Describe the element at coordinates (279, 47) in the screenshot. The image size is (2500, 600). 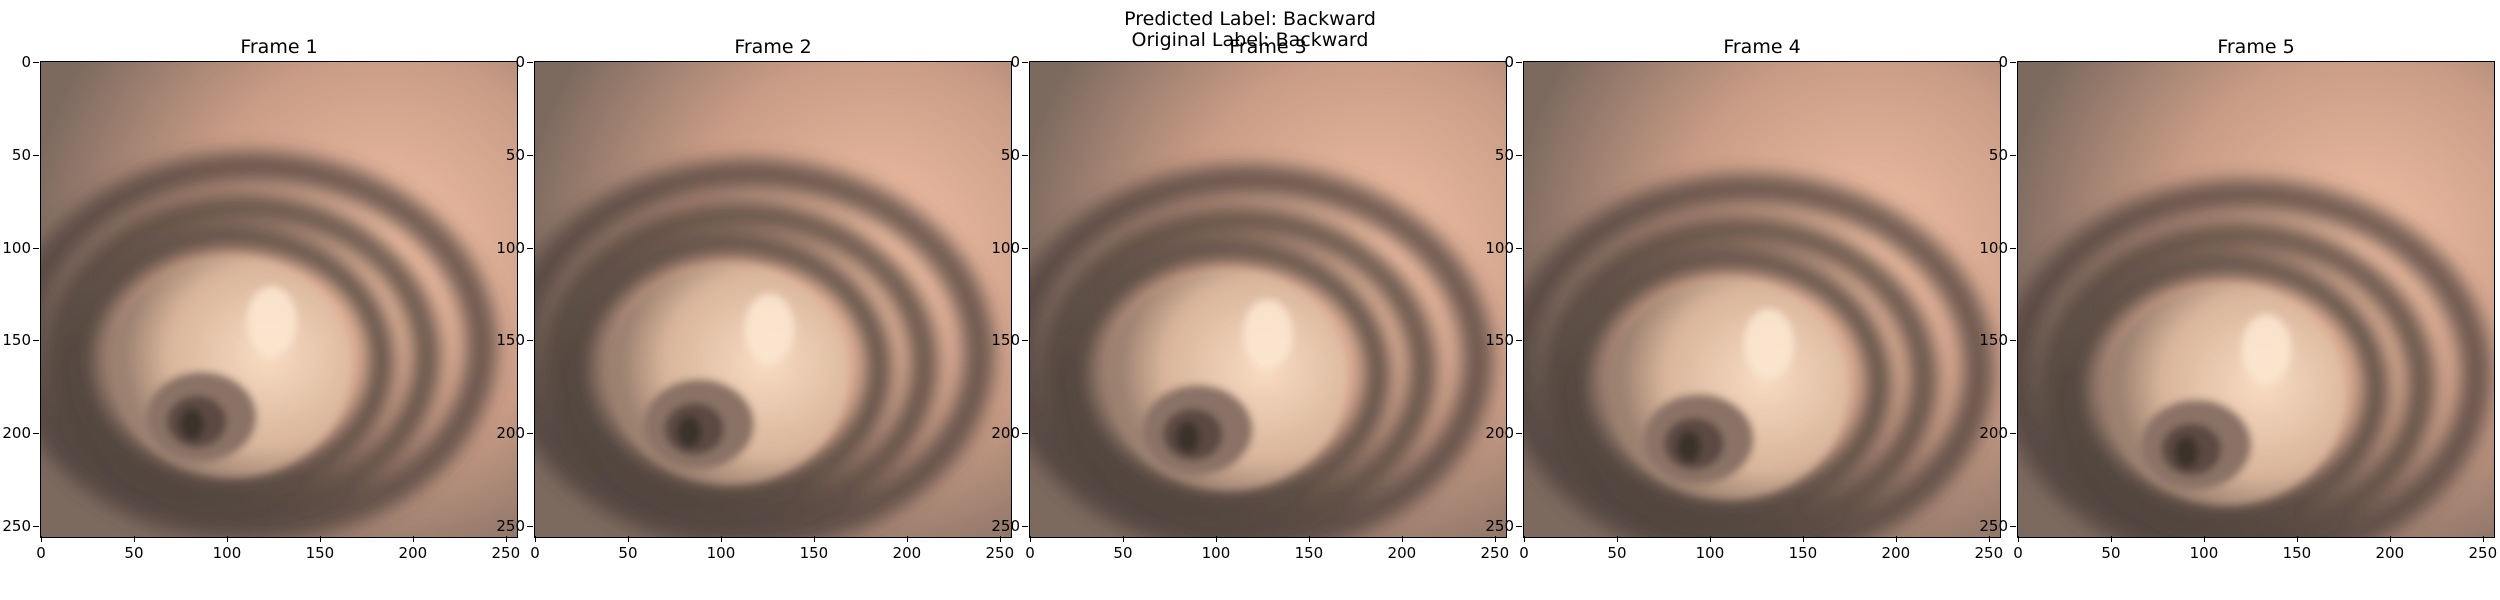
I see `frame-title: Frame 1` at that location.